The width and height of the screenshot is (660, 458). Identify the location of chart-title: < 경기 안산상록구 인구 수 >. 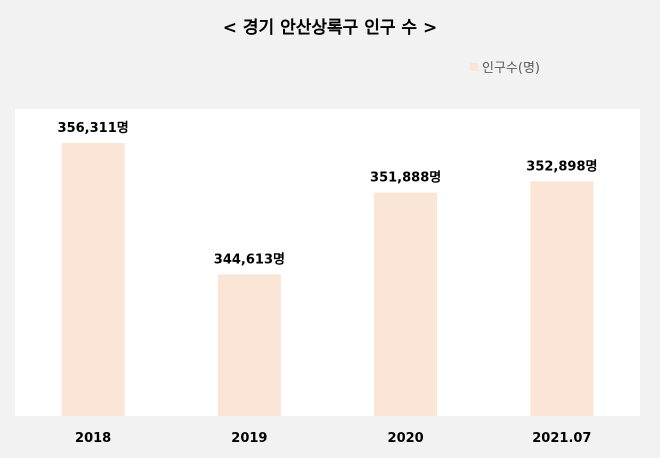
(330, 28).